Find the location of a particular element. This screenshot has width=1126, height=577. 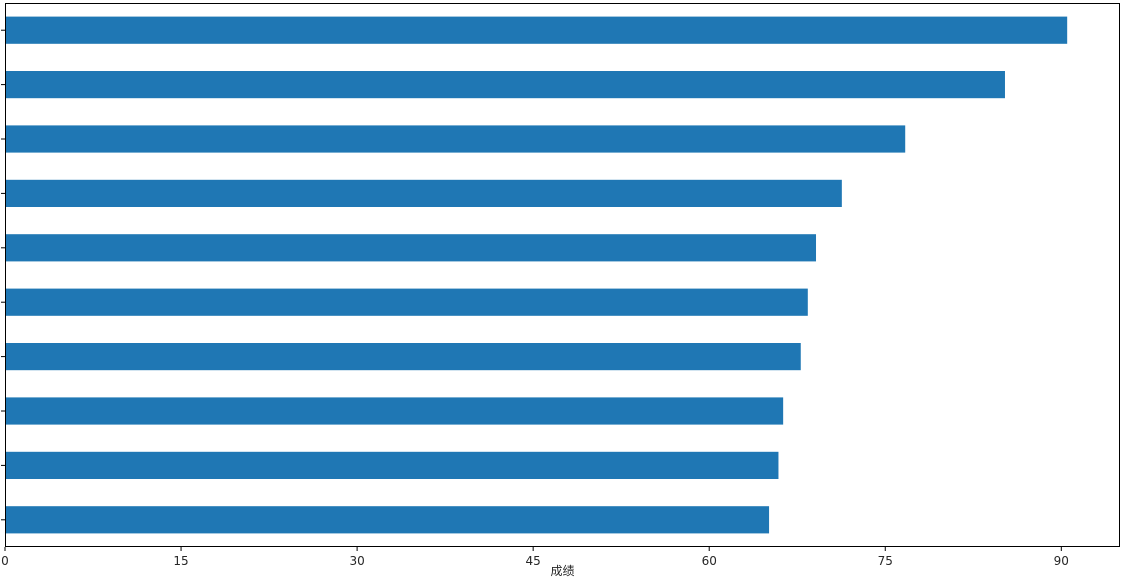

x-tick-label: 90 is located at coordinates (1061, 561).